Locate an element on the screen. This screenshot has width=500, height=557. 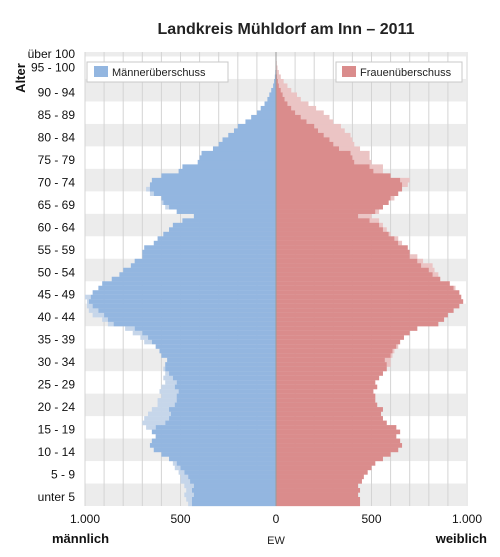
age-tick-label: 10 - 14 is located at coordinates (57, 452).